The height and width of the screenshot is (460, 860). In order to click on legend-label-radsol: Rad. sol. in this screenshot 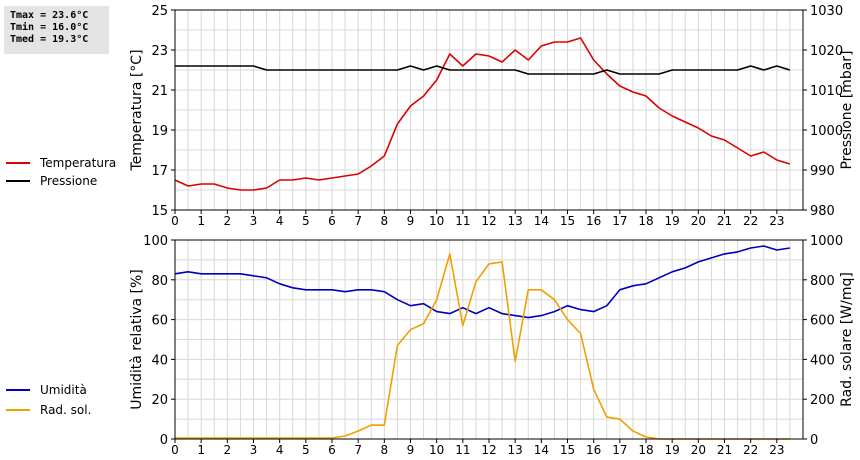, I will do `click(66, 410)`.